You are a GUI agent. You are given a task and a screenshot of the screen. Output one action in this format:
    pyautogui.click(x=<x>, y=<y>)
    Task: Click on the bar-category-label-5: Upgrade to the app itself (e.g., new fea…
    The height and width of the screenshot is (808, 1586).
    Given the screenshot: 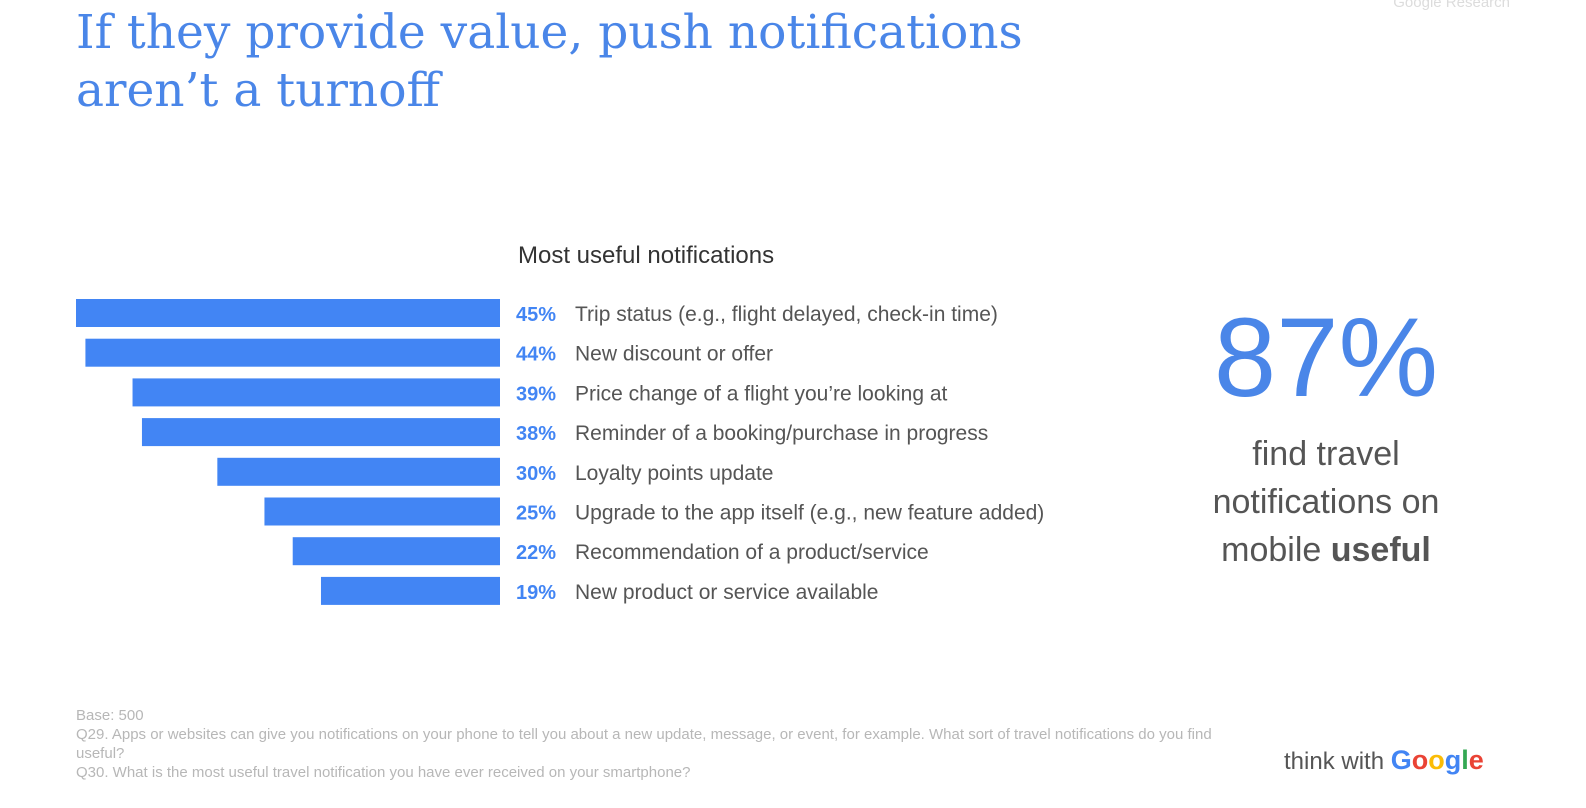 What is the action you would take?
    pyautogui.click(x=809, y=513)
    